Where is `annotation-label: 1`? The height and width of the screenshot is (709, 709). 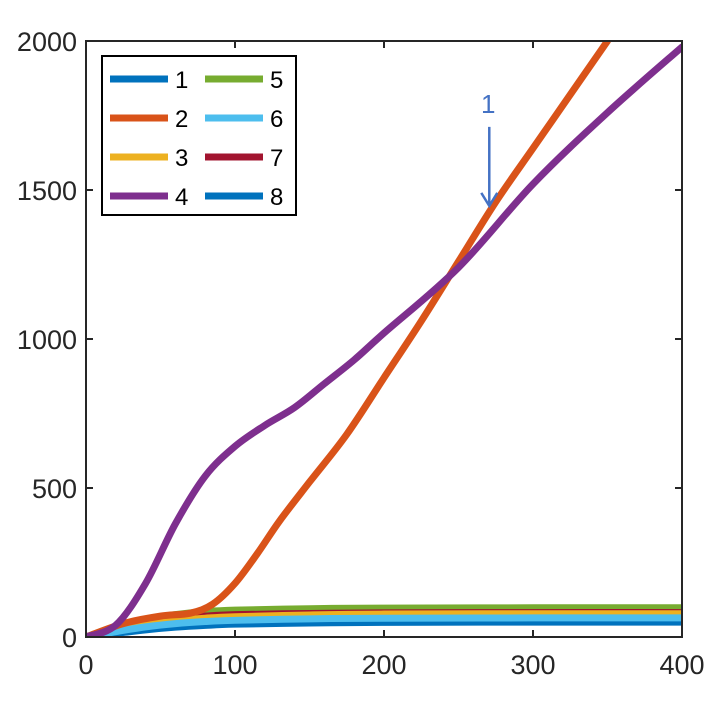
annotation-label: 1 is located at coordinates (488, 104).